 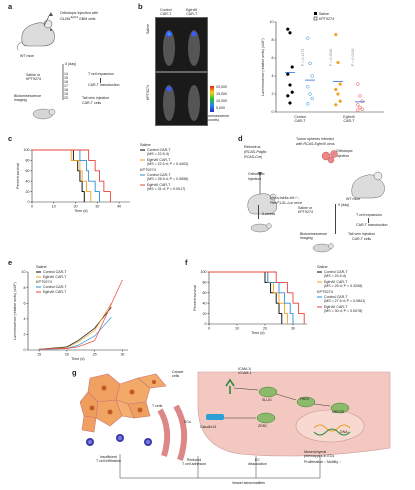 I want to click on x-tick-label: 15, so click(x=39, y=355).